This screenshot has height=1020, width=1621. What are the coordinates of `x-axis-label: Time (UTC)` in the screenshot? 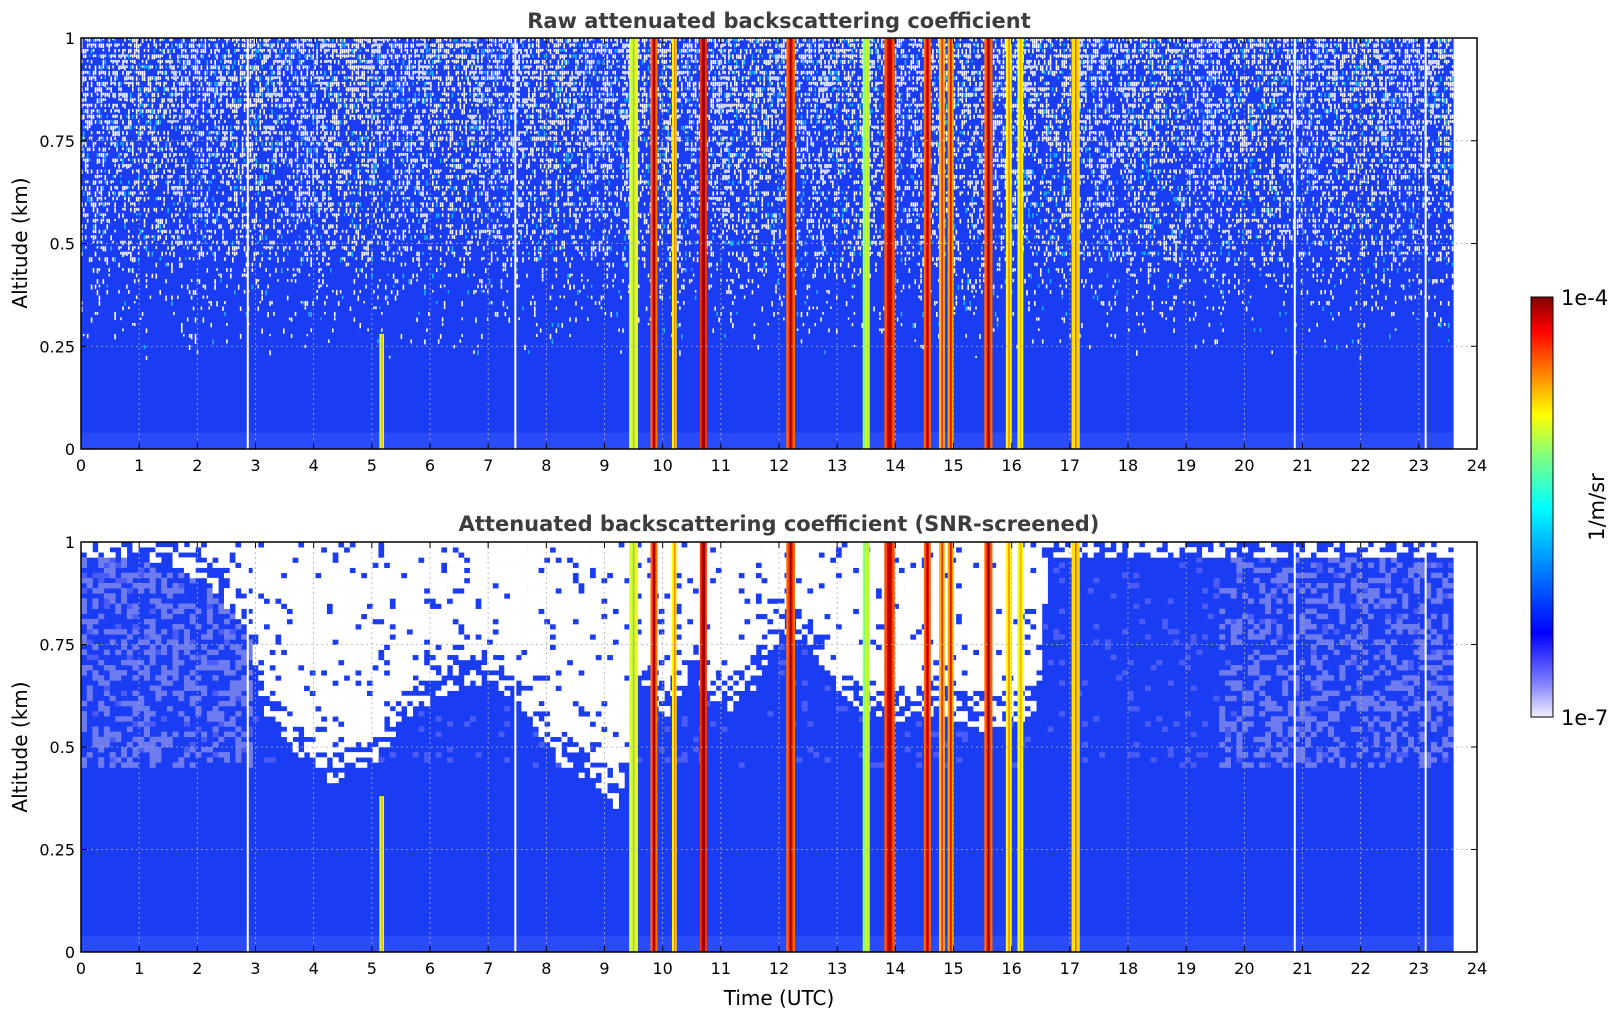 It's located at (779, 998).